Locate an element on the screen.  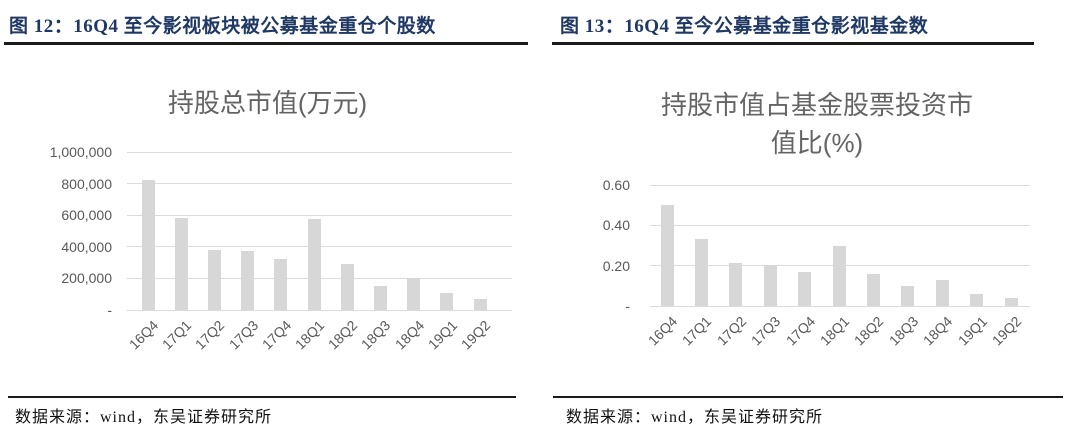
chart-title-right: 持股市值占基金股票投资市 值比(%) is located at coordinates (817, 124).